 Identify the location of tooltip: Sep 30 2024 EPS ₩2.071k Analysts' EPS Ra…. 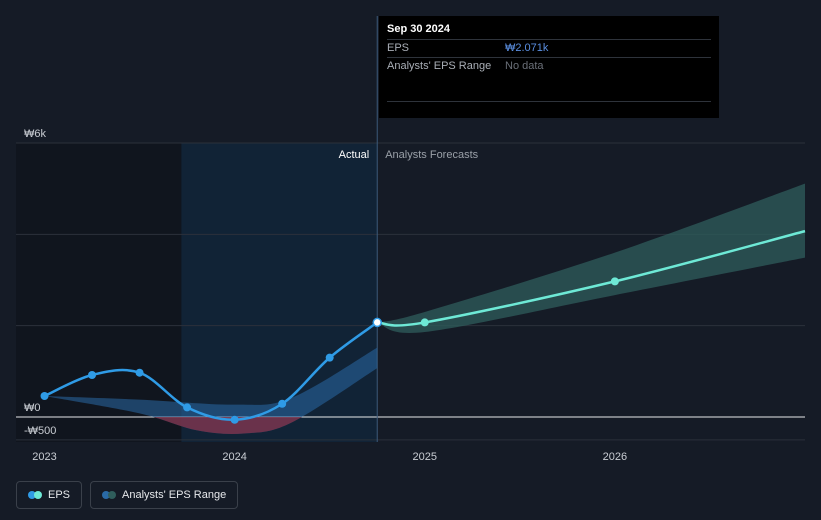
(549, 67).